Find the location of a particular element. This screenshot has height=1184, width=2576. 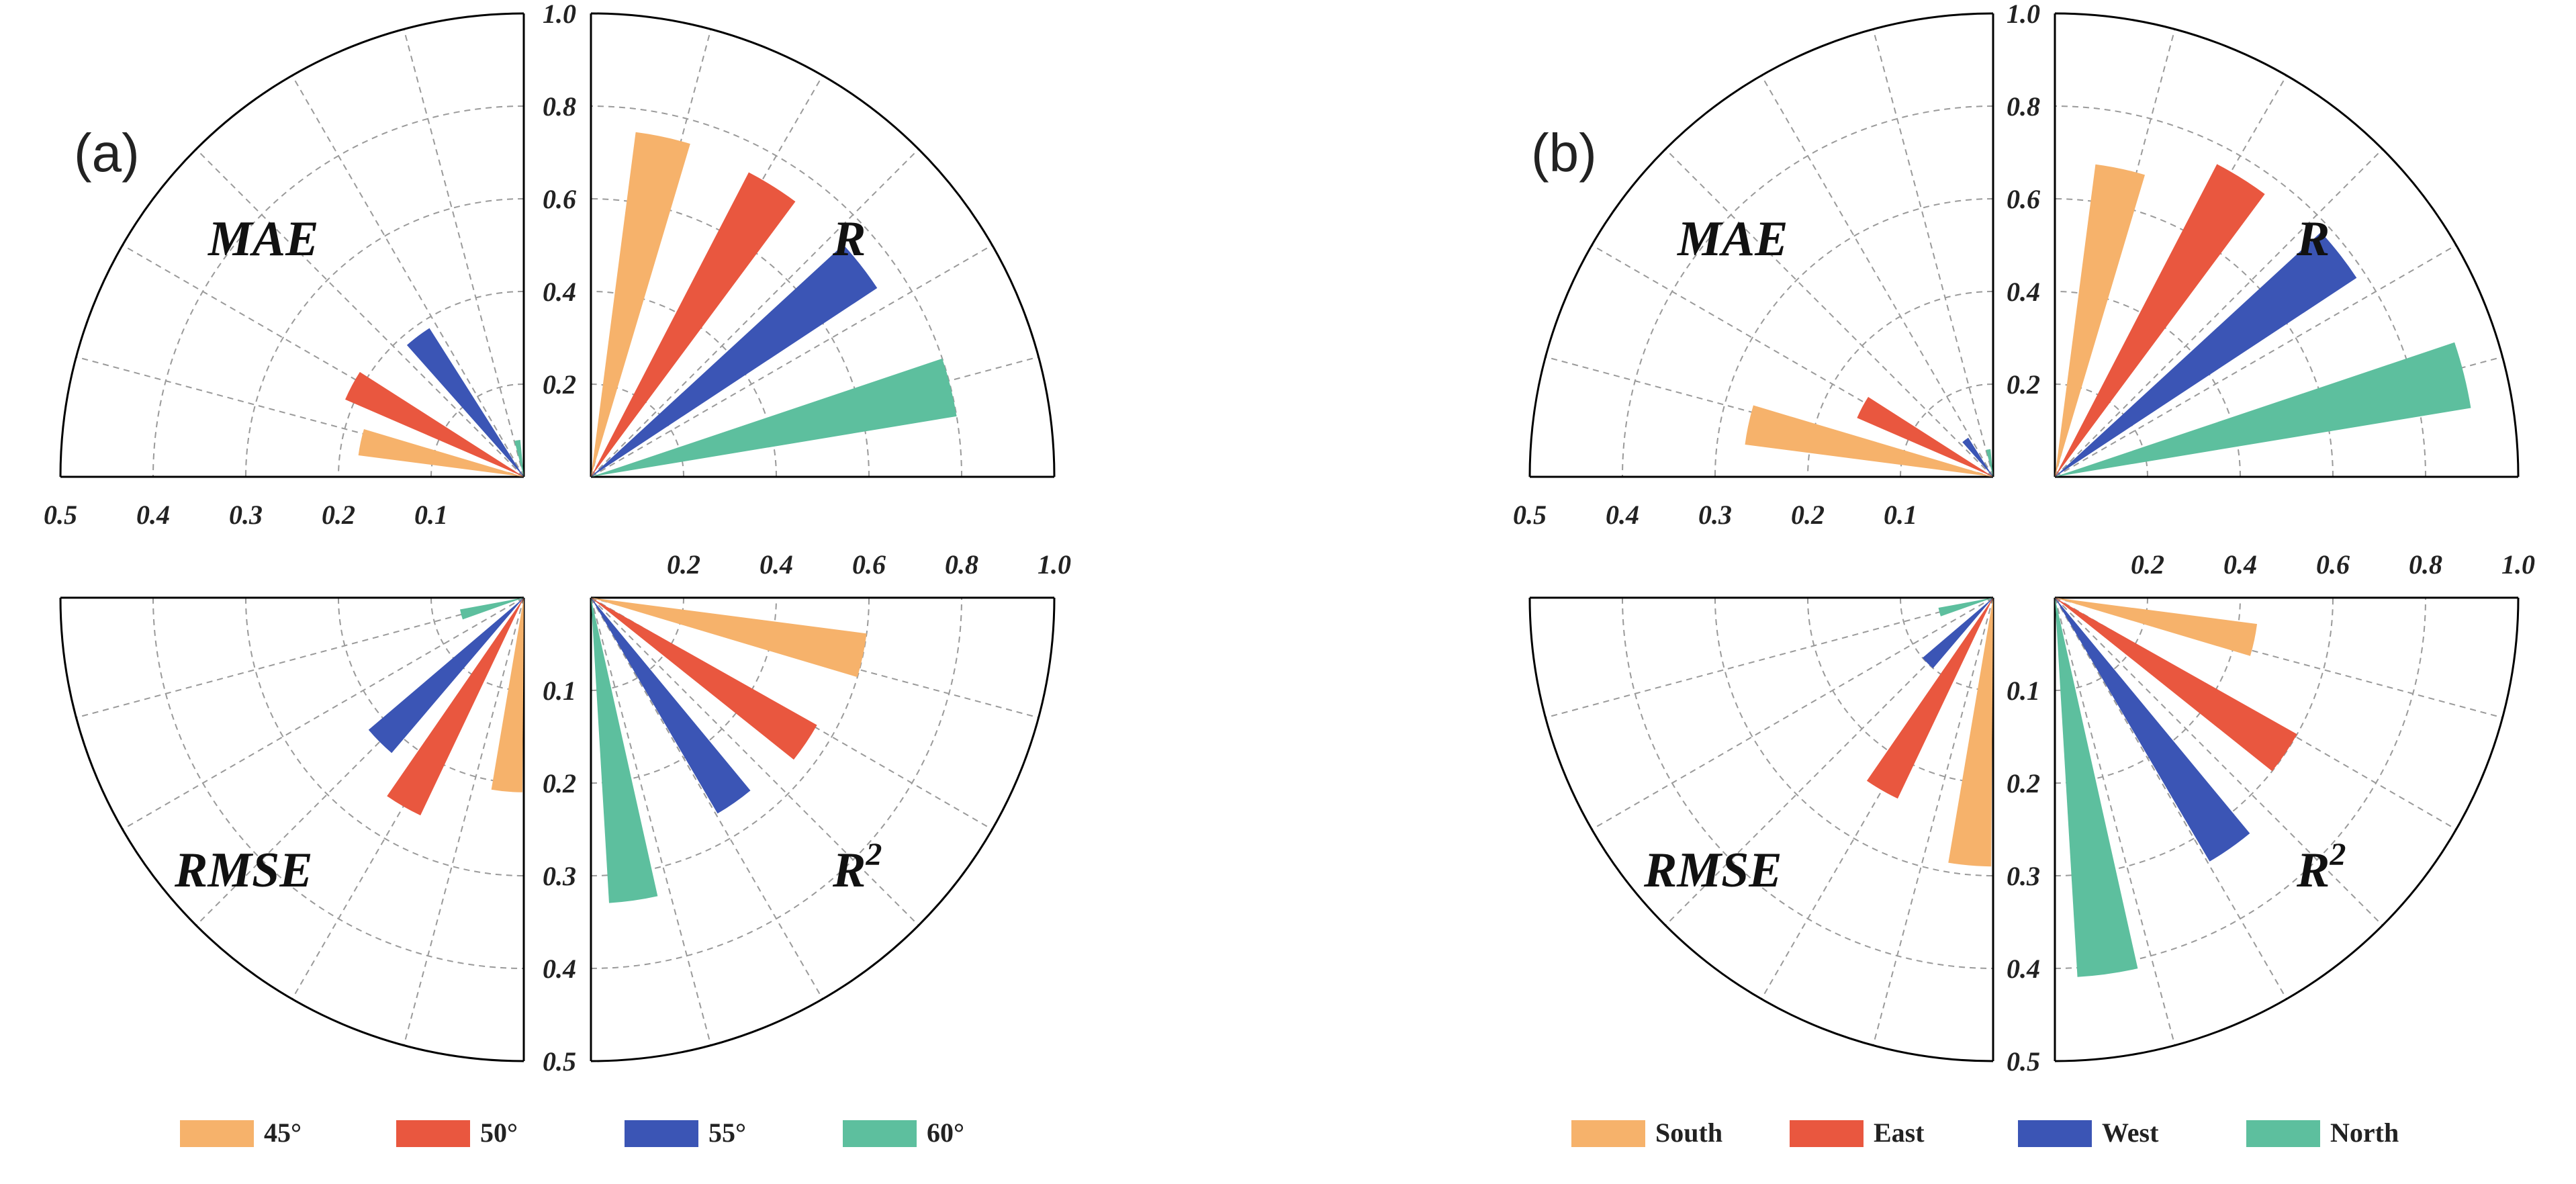

quadrant-r: 1.0 0.8 0.6 0.4 0.2 R is located at coordinates (2263, 239).